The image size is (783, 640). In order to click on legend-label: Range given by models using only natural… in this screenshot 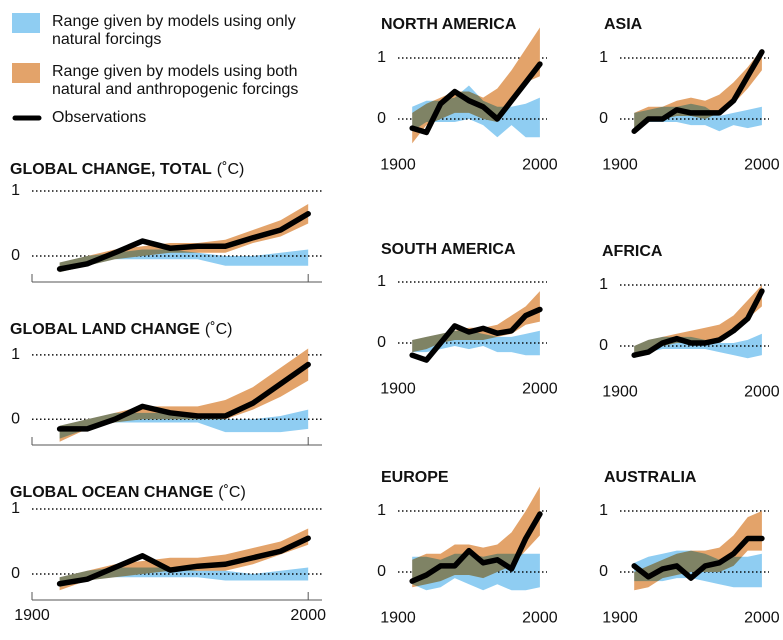, I will do `click(174, 30)`.